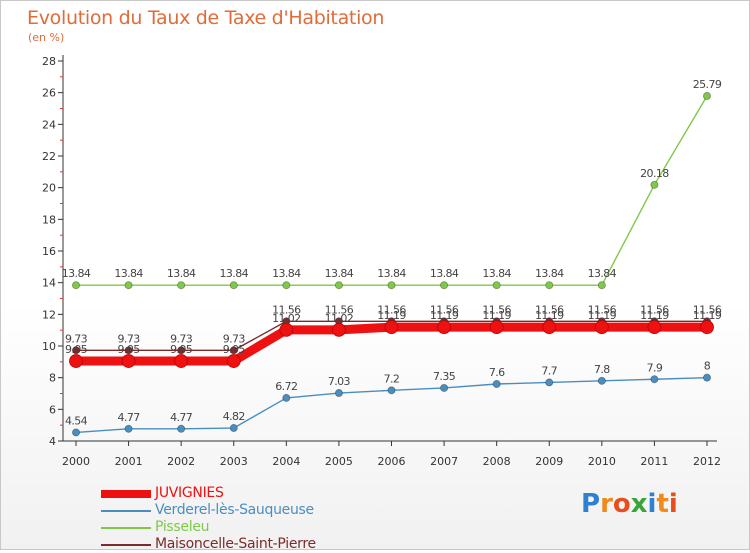 The image size is (750, 553). Describe the element at coordinates (707, 366) in the screenshot. I see `data-label: 8` at that location.